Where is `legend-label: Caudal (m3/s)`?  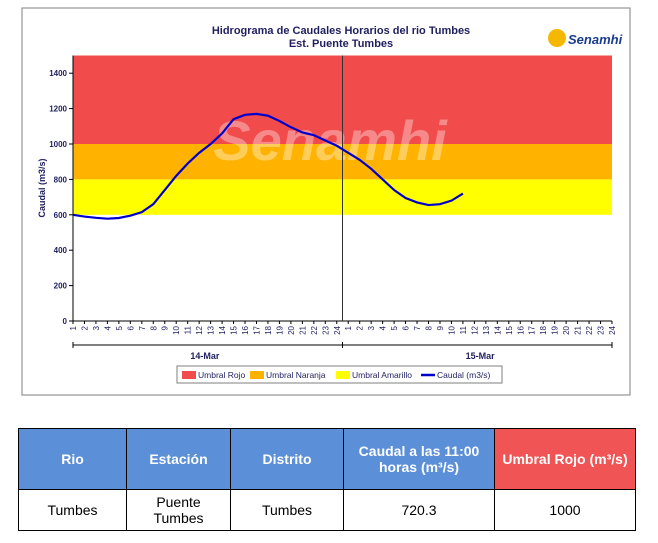 legend-label: Caudal (m3/s) is located at coordinates (464, 375).